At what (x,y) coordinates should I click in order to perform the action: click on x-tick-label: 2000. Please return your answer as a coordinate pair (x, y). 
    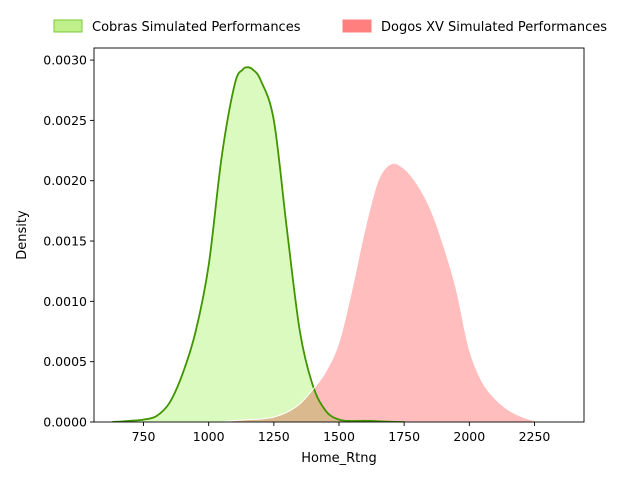
    Looking at the image, I should click on (469, 436).